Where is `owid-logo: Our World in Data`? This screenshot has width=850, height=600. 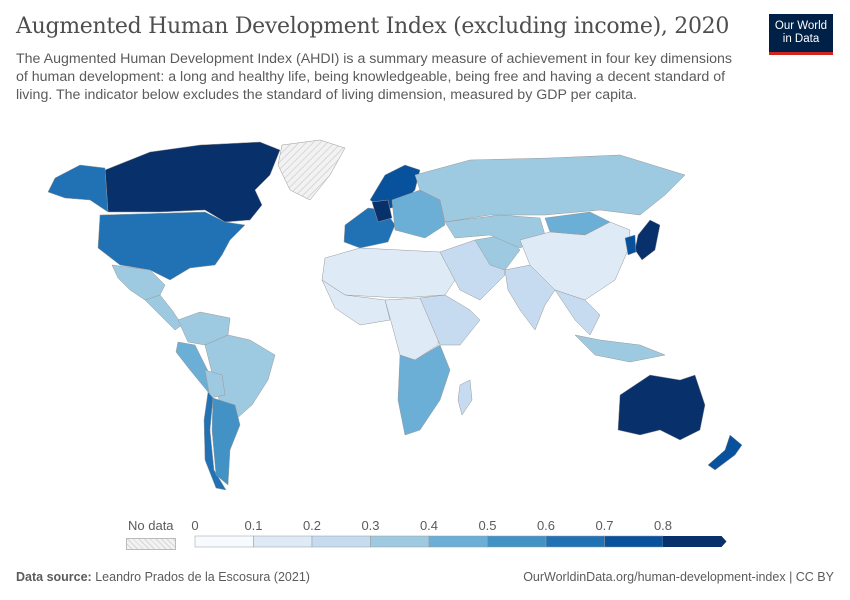 owid-logo: Our World in Data is located at coordinates (801, 34).